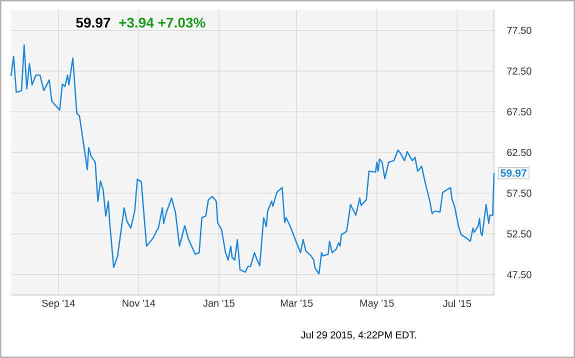 This screenshot has width=575, height=358. What do you see at coordinates (519, 152) in the screenshot?
I see `y-tick-label: 62.50` at bounding box center [519, 152].